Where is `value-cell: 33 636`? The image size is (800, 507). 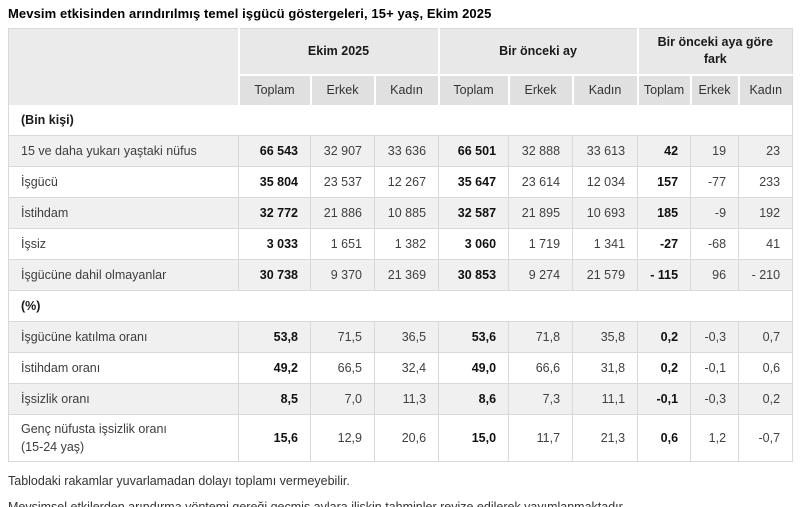
value-cell: 33 636 is located at coordinates (406, 151).